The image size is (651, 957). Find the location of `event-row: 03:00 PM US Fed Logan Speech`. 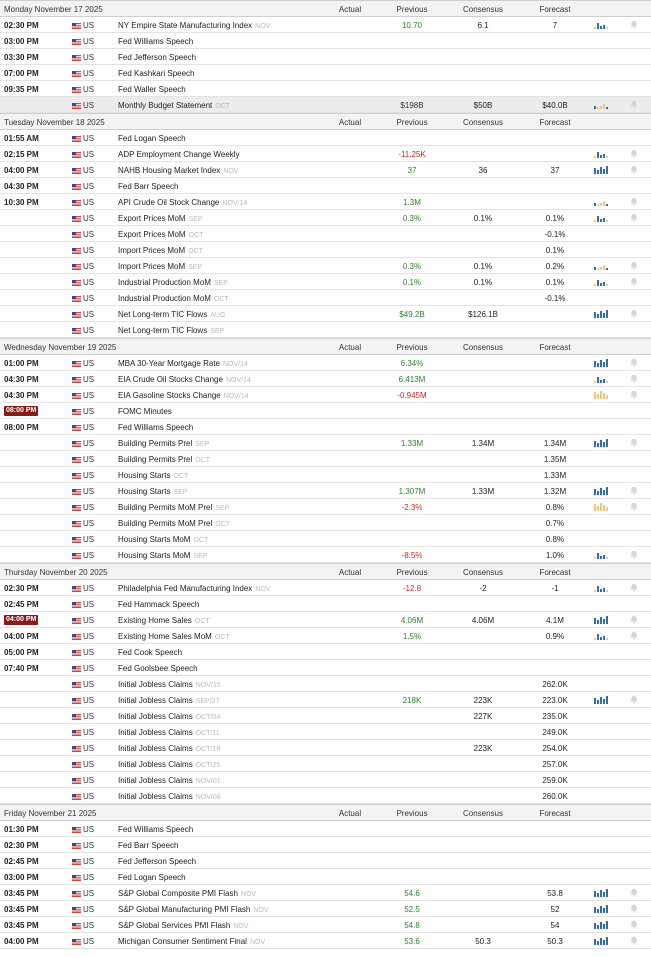

event-row: 03:00 PM US Fed Logan Speech is located at coordinates (325, 877).